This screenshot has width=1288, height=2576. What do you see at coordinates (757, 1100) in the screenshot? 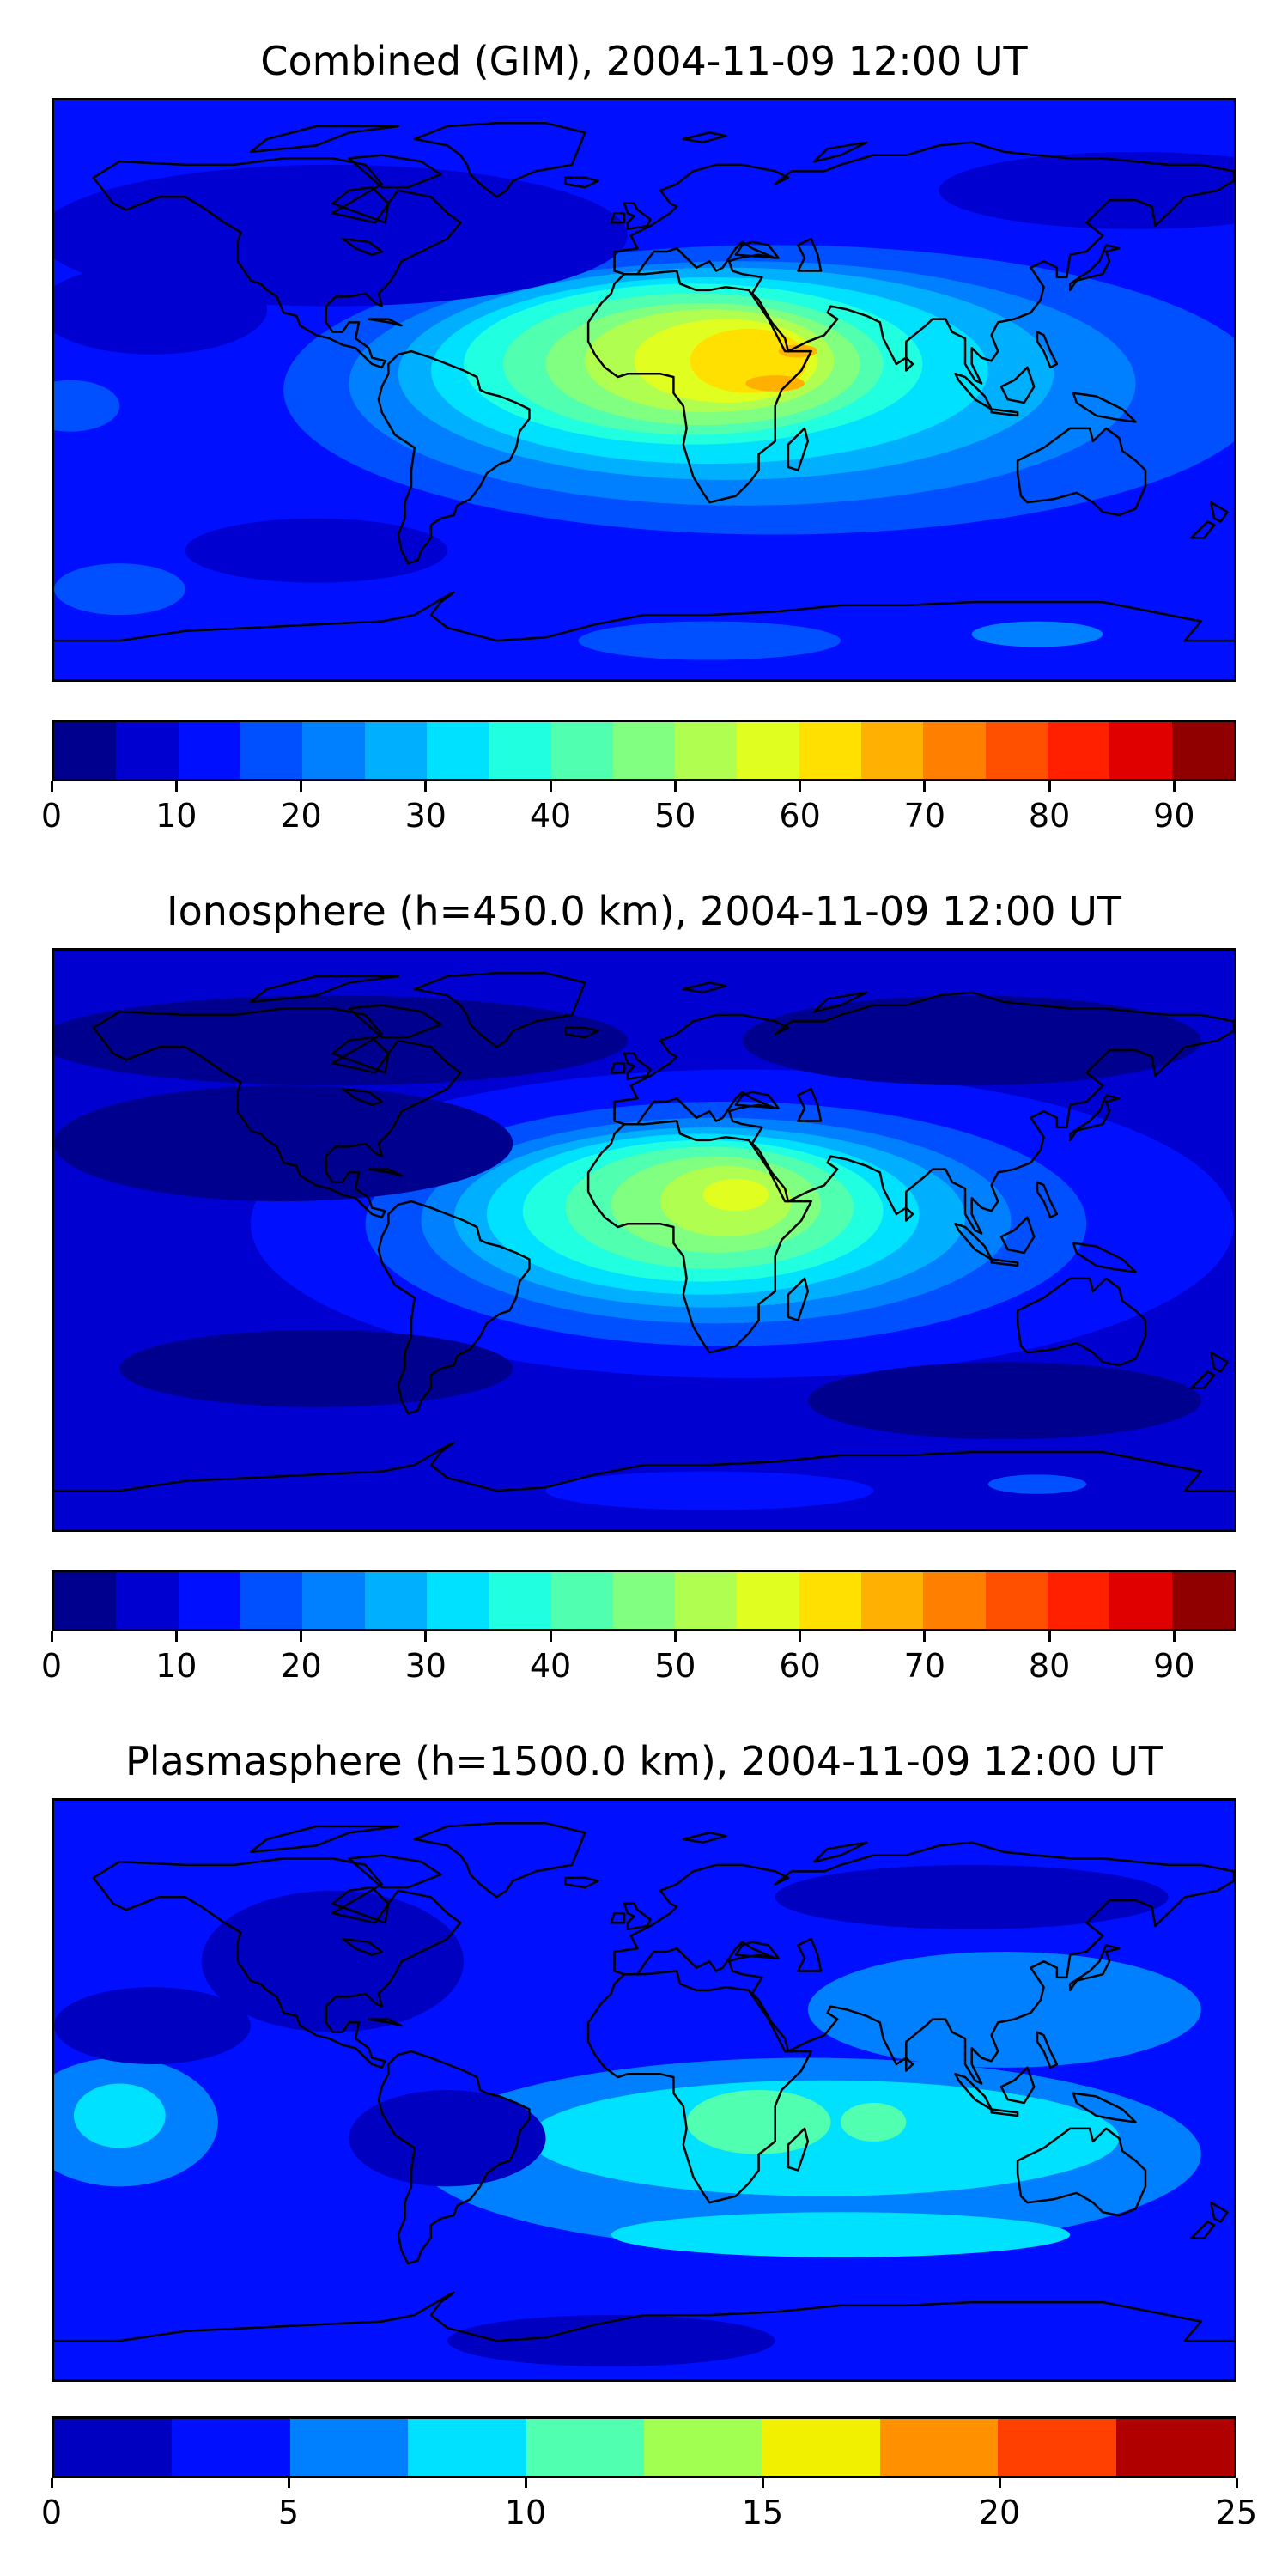
I see `coastline-black-sea` at bounding box center [757, 1100].